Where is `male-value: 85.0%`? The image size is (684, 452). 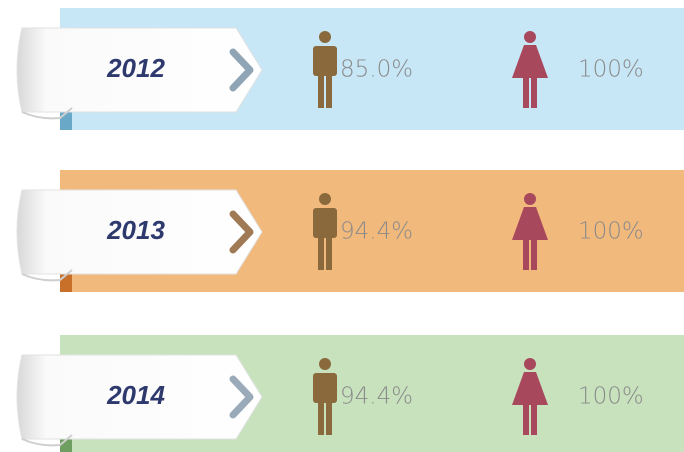 male-value: 85.0% is located at coordinates (376, 70).